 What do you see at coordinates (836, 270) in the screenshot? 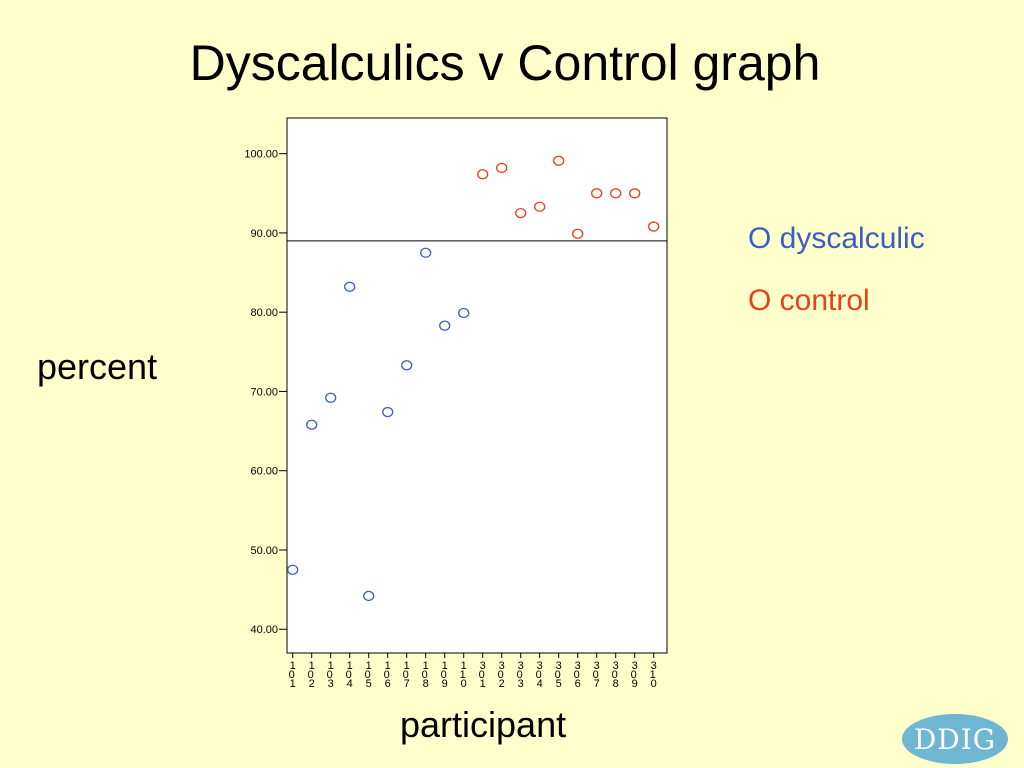
I see `legend: O dyscalculic O control` at bounding box center [836, 270].